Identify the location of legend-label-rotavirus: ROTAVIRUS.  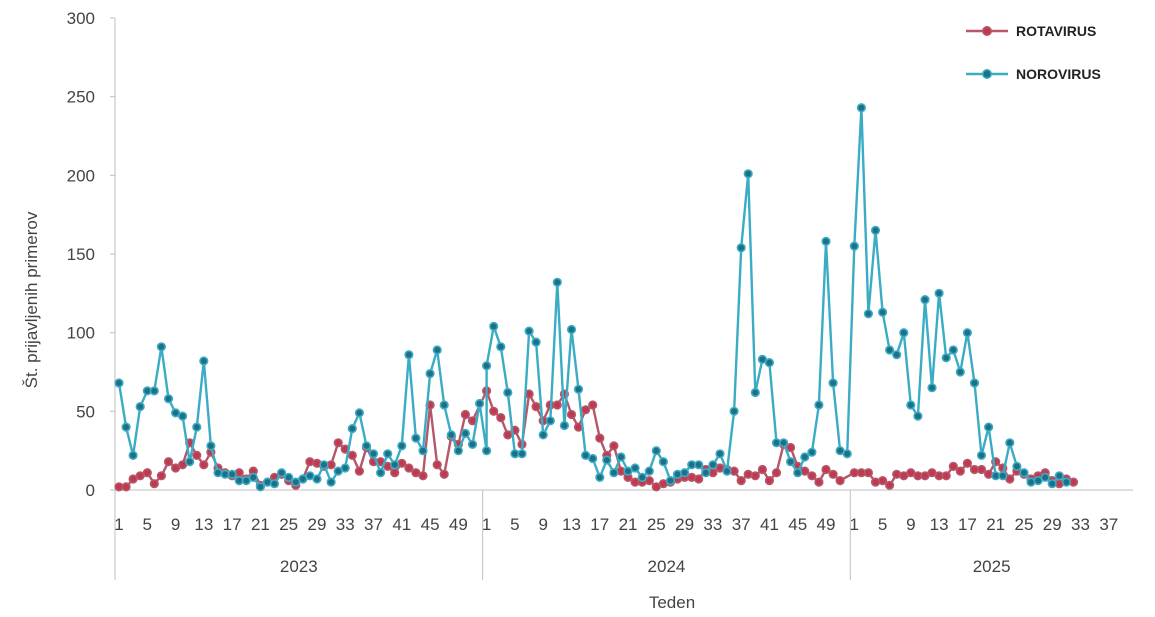
(1056, 31).